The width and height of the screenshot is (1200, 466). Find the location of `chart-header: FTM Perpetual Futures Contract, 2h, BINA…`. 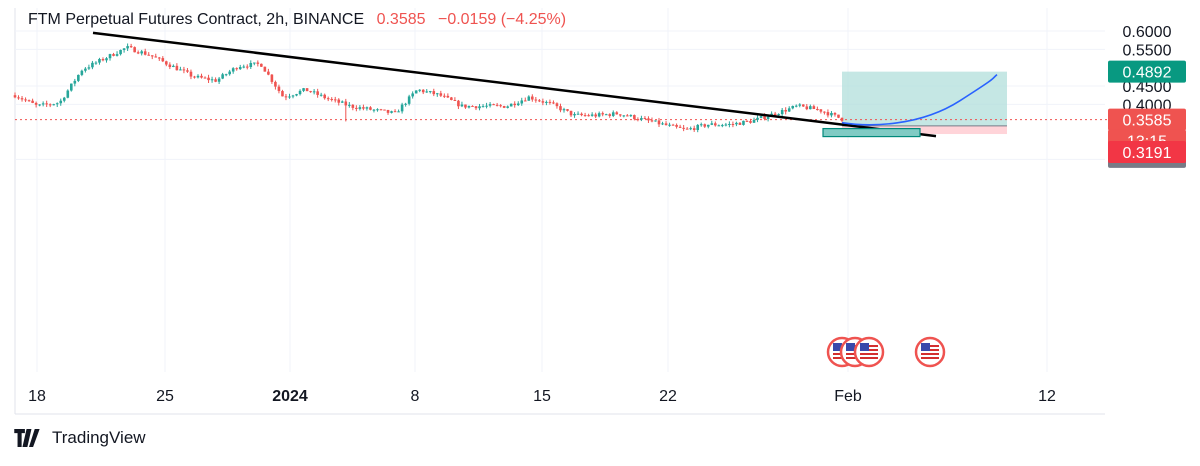

chart-header: FTM Perpetual Futures Contract, 2h, BINA… is located at coordinates (297, 20).